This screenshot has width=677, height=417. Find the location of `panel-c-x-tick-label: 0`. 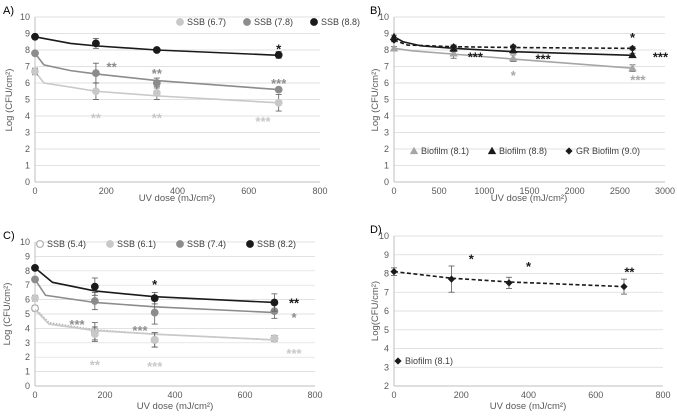

panel-c-x-tick-label: 0 is located at coordinates (34, 395).